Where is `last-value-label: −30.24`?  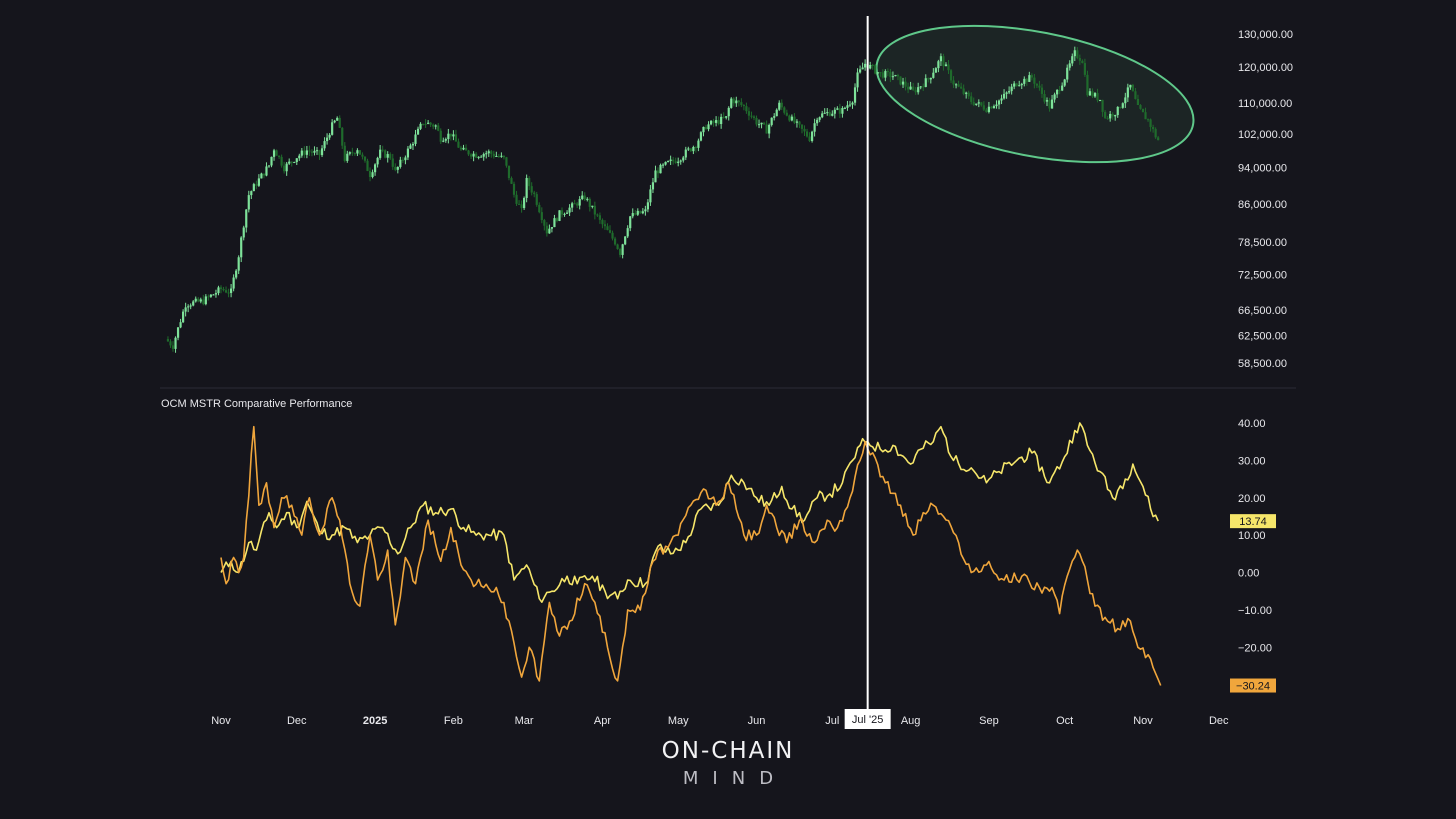
last-value-label: −30.24 is located at coordinates (1253, 687).